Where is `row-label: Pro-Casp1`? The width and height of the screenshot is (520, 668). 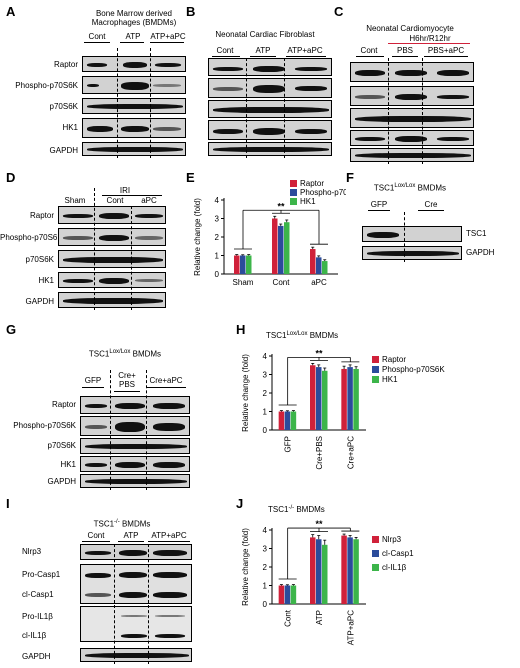
row-label: Pro-Casp1 is located at coordinates (41, 574).